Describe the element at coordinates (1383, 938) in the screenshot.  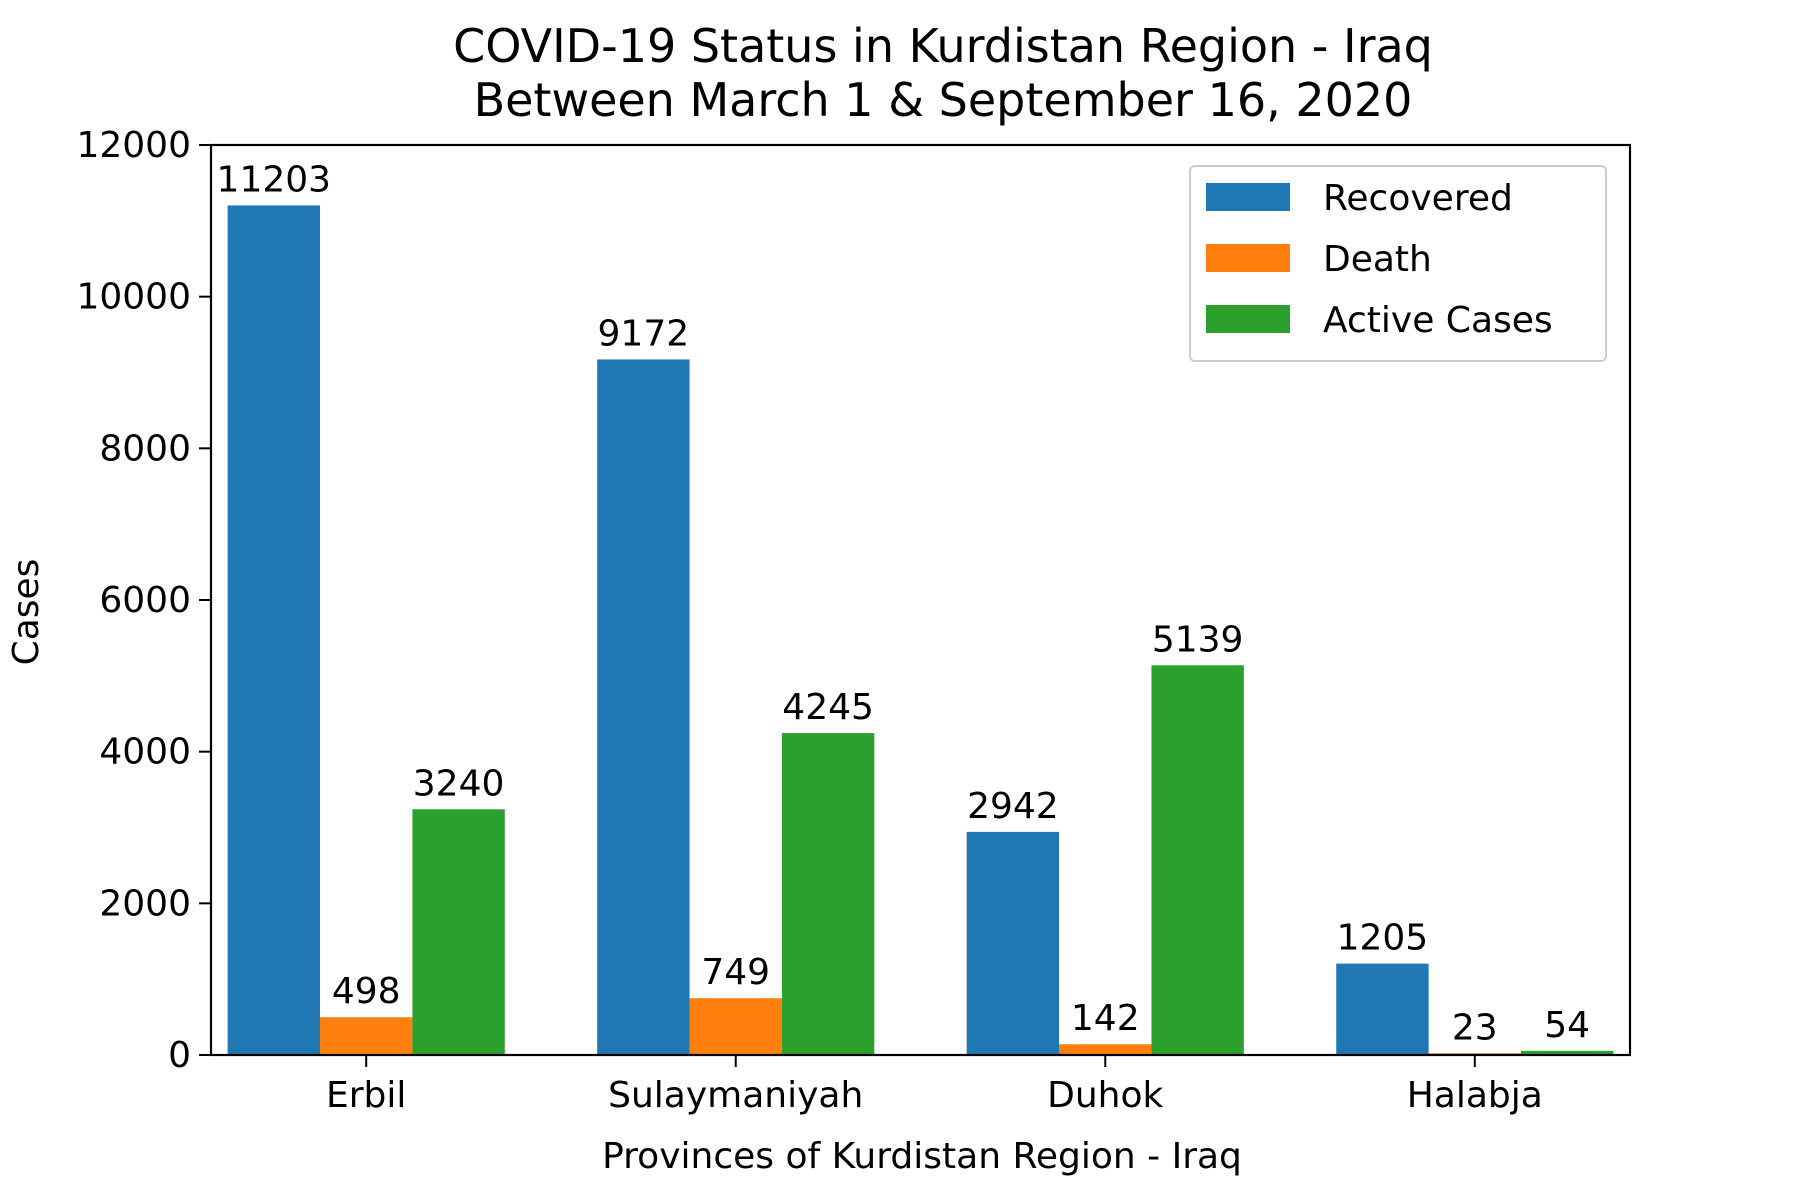
I see `data-label: 1205` at that location.